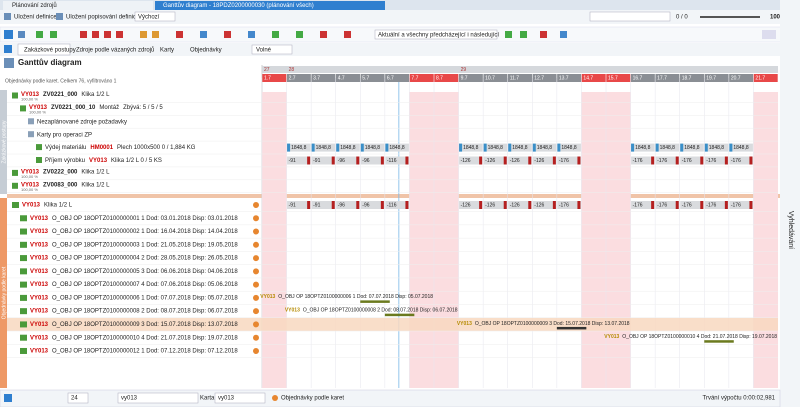 The image size is (800, 407). I want to click on toolbar-icons, so click(390, 34).